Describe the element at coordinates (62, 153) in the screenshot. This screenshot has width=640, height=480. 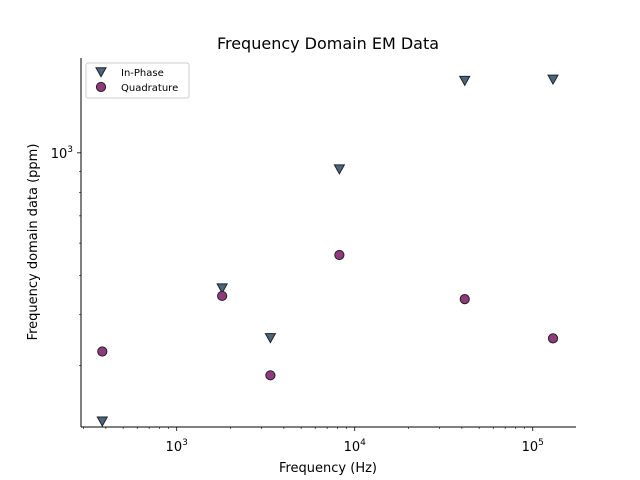
I see `y-tick-label: 103` at that location.